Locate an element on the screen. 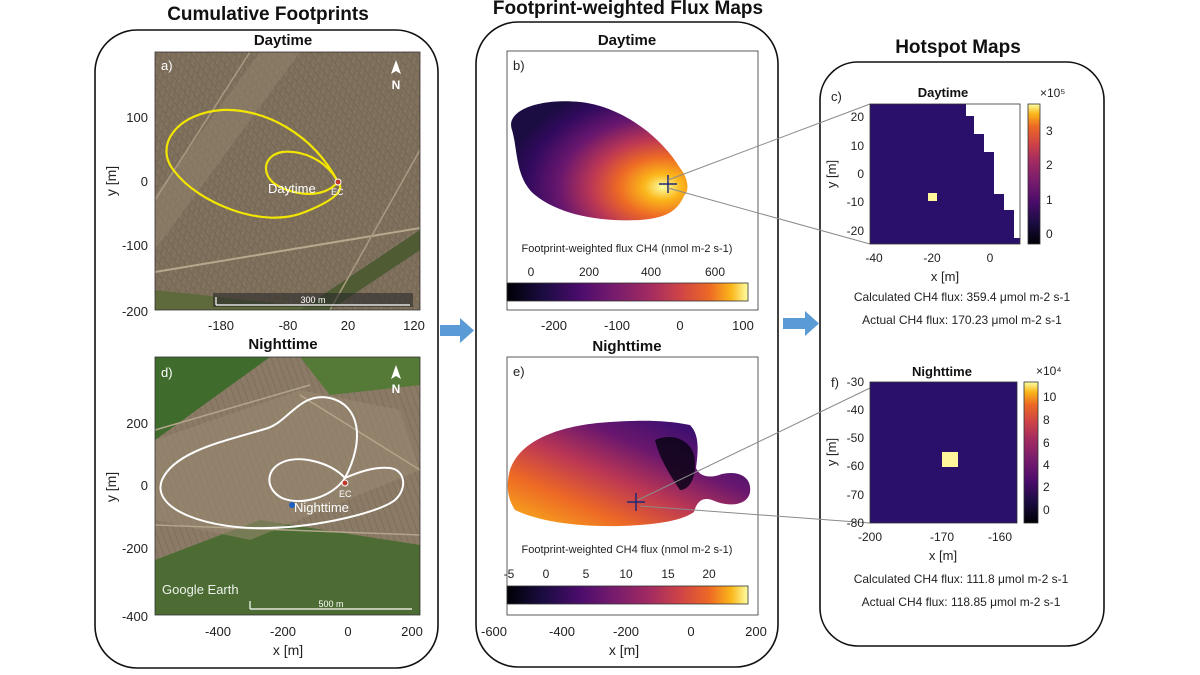  panel-d-ylabel: y [m] is located at coordinates (111, 487).